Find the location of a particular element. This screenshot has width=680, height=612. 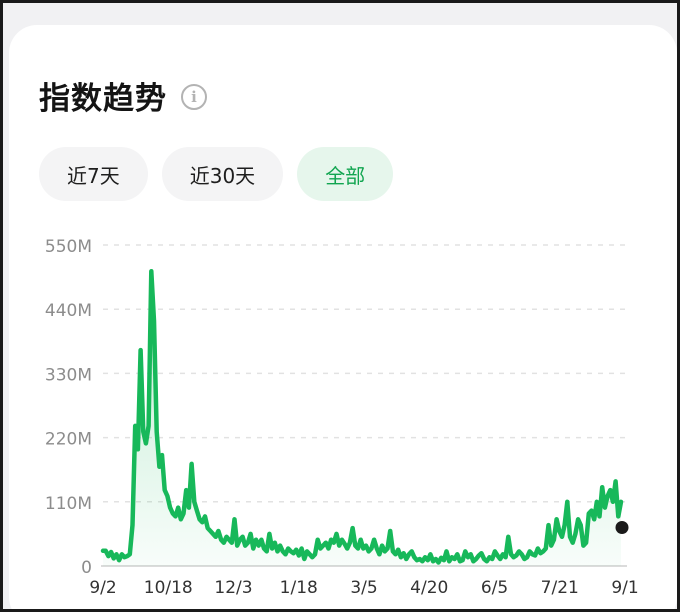

x-tick-label: 1/18 is located at coordinates (299, 588).